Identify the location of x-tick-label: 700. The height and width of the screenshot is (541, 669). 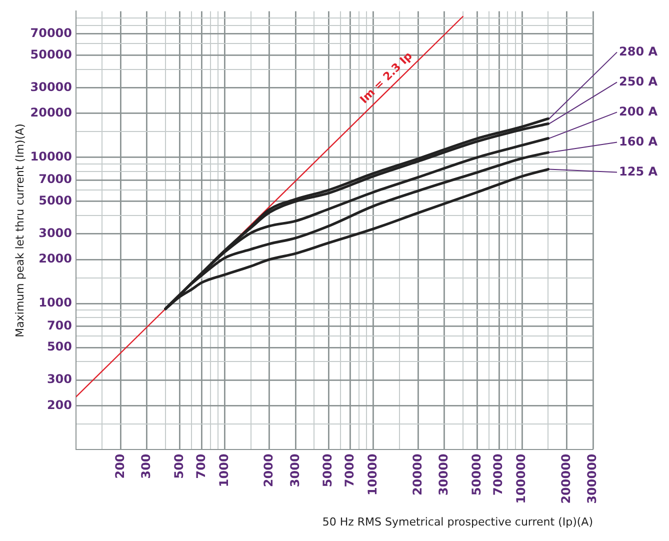
(201, 466).